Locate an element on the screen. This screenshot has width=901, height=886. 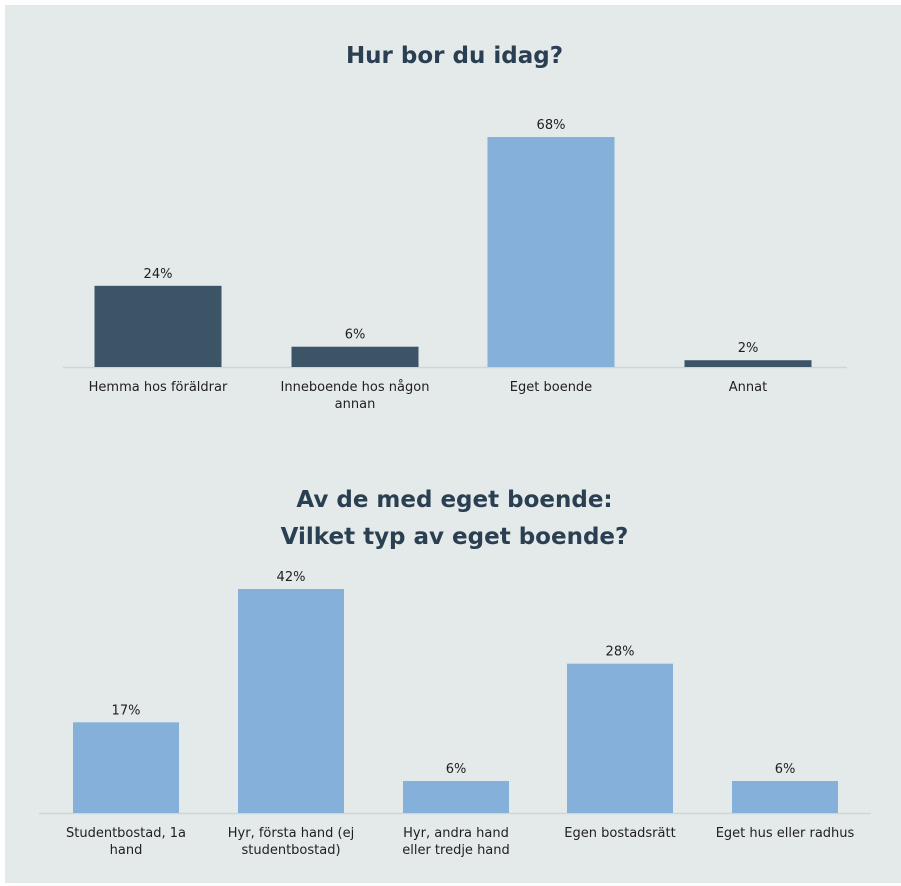
chart-2-value-label-5: 6% is located at coordinates (785, 769).